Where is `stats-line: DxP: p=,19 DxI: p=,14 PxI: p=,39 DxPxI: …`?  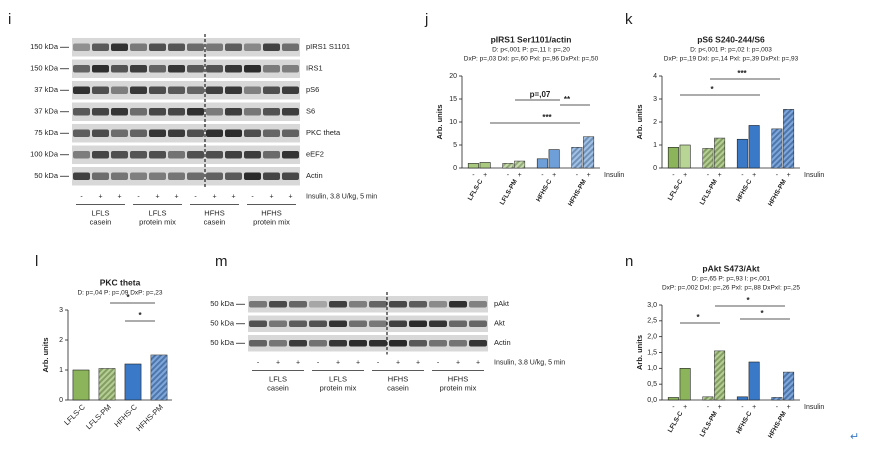
stats-line: DxP: p=,19 DxI: p=,14 PxI: p=,39 DxPxI: … is located at coordinates (731, 59).